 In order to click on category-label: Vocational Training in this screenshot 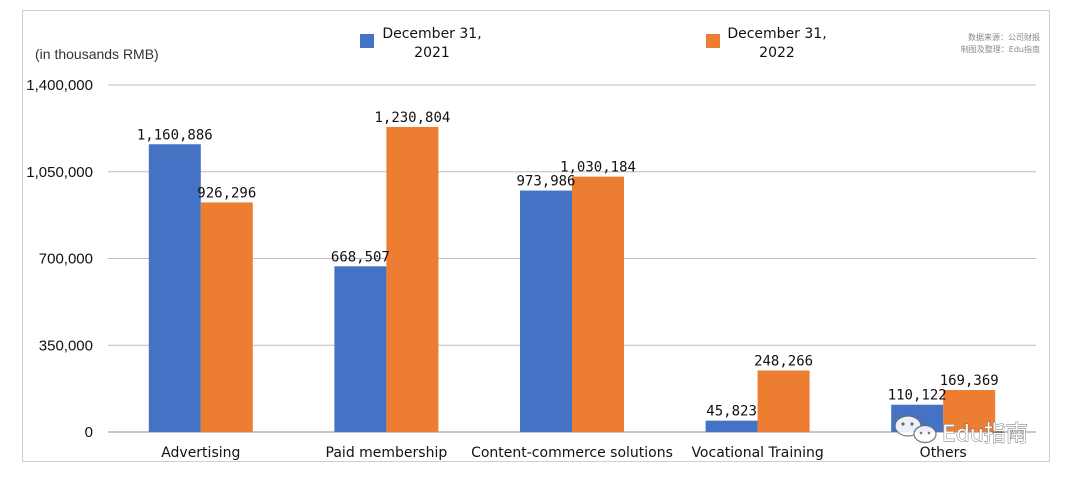, I will do `click(757, 453)`.